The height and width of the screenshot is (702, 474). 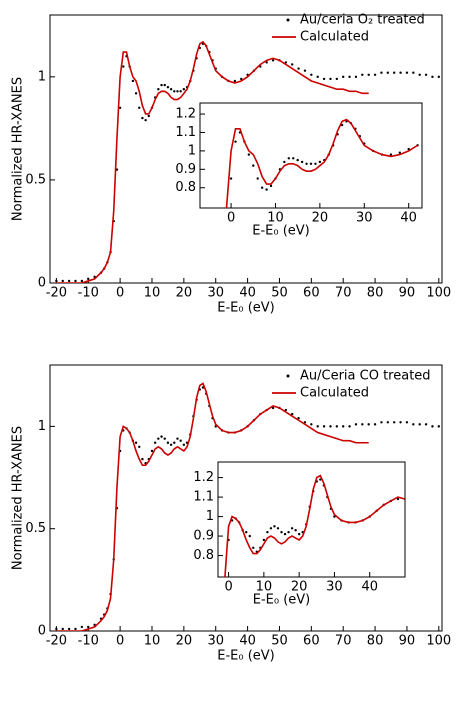 I want to click on x-axis-label: E-E₀ (eV), so click(x=246, y=308).